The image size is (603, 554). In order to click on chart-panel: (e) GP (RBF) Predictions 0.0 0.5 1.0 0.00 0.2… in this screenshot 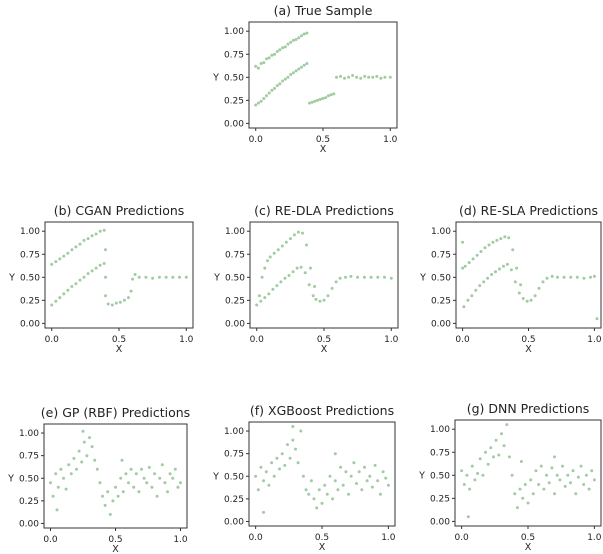, I will do `click(98, 479)`.